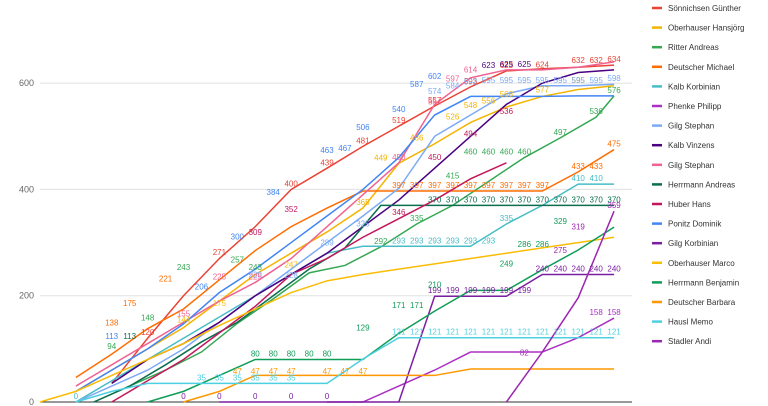 The width and height of the screenshot is (768, 406). I want to click on data-label: 400, so click(291, 183).